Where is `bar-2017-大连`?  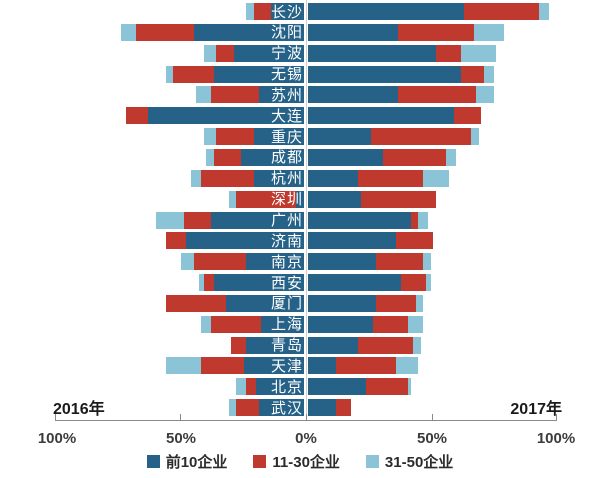
bar-2017-大连 is located at coordinates (395, 116).